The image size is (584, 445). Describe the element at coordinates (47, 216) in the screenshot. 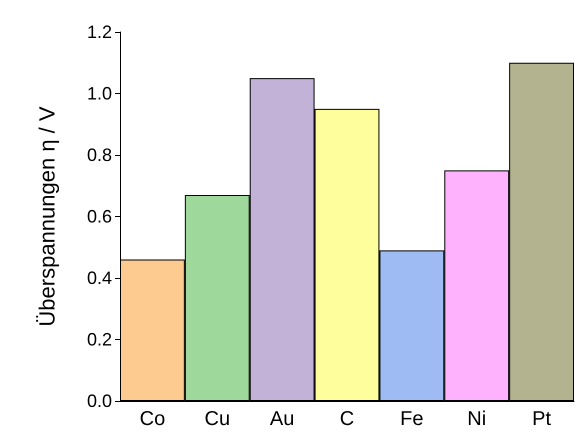

I see `y-axis-title: Überspannungen η / V` at that location.